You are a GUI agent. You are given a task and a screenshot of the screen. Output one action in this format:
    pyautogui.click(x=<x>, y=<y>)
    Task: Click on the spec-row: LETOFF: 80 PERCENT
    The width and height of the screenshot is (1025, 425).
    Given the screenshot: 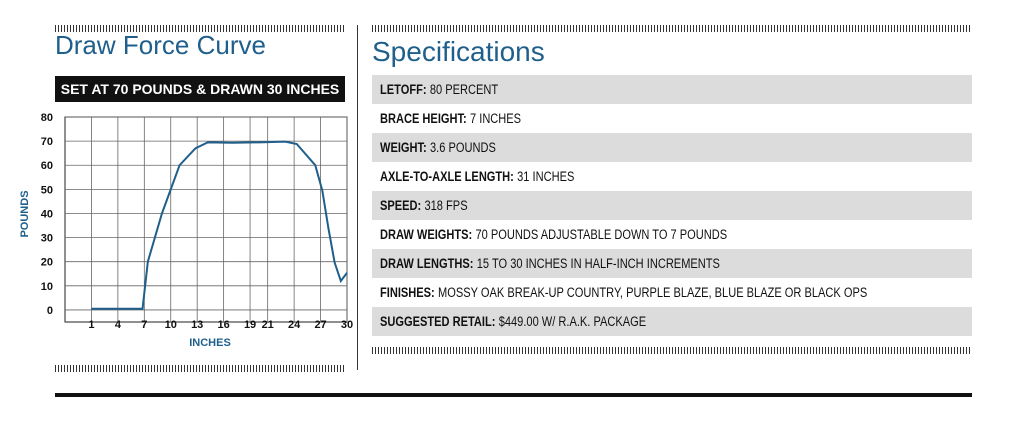 What is the action you would take?
    pyautogui.click(x=672, y=89)
    